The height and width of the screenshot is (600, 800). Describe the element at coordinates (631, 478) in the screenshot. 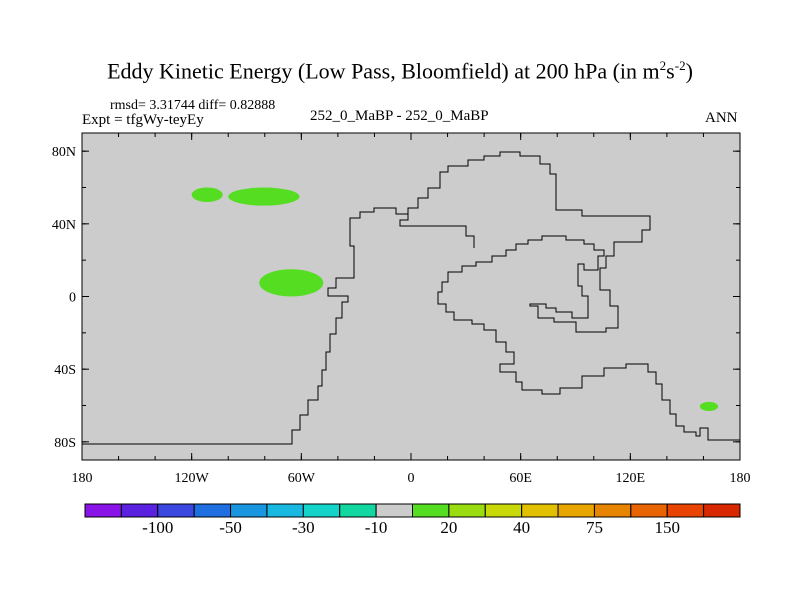

I see `x-tick-label: 120E` at that location.